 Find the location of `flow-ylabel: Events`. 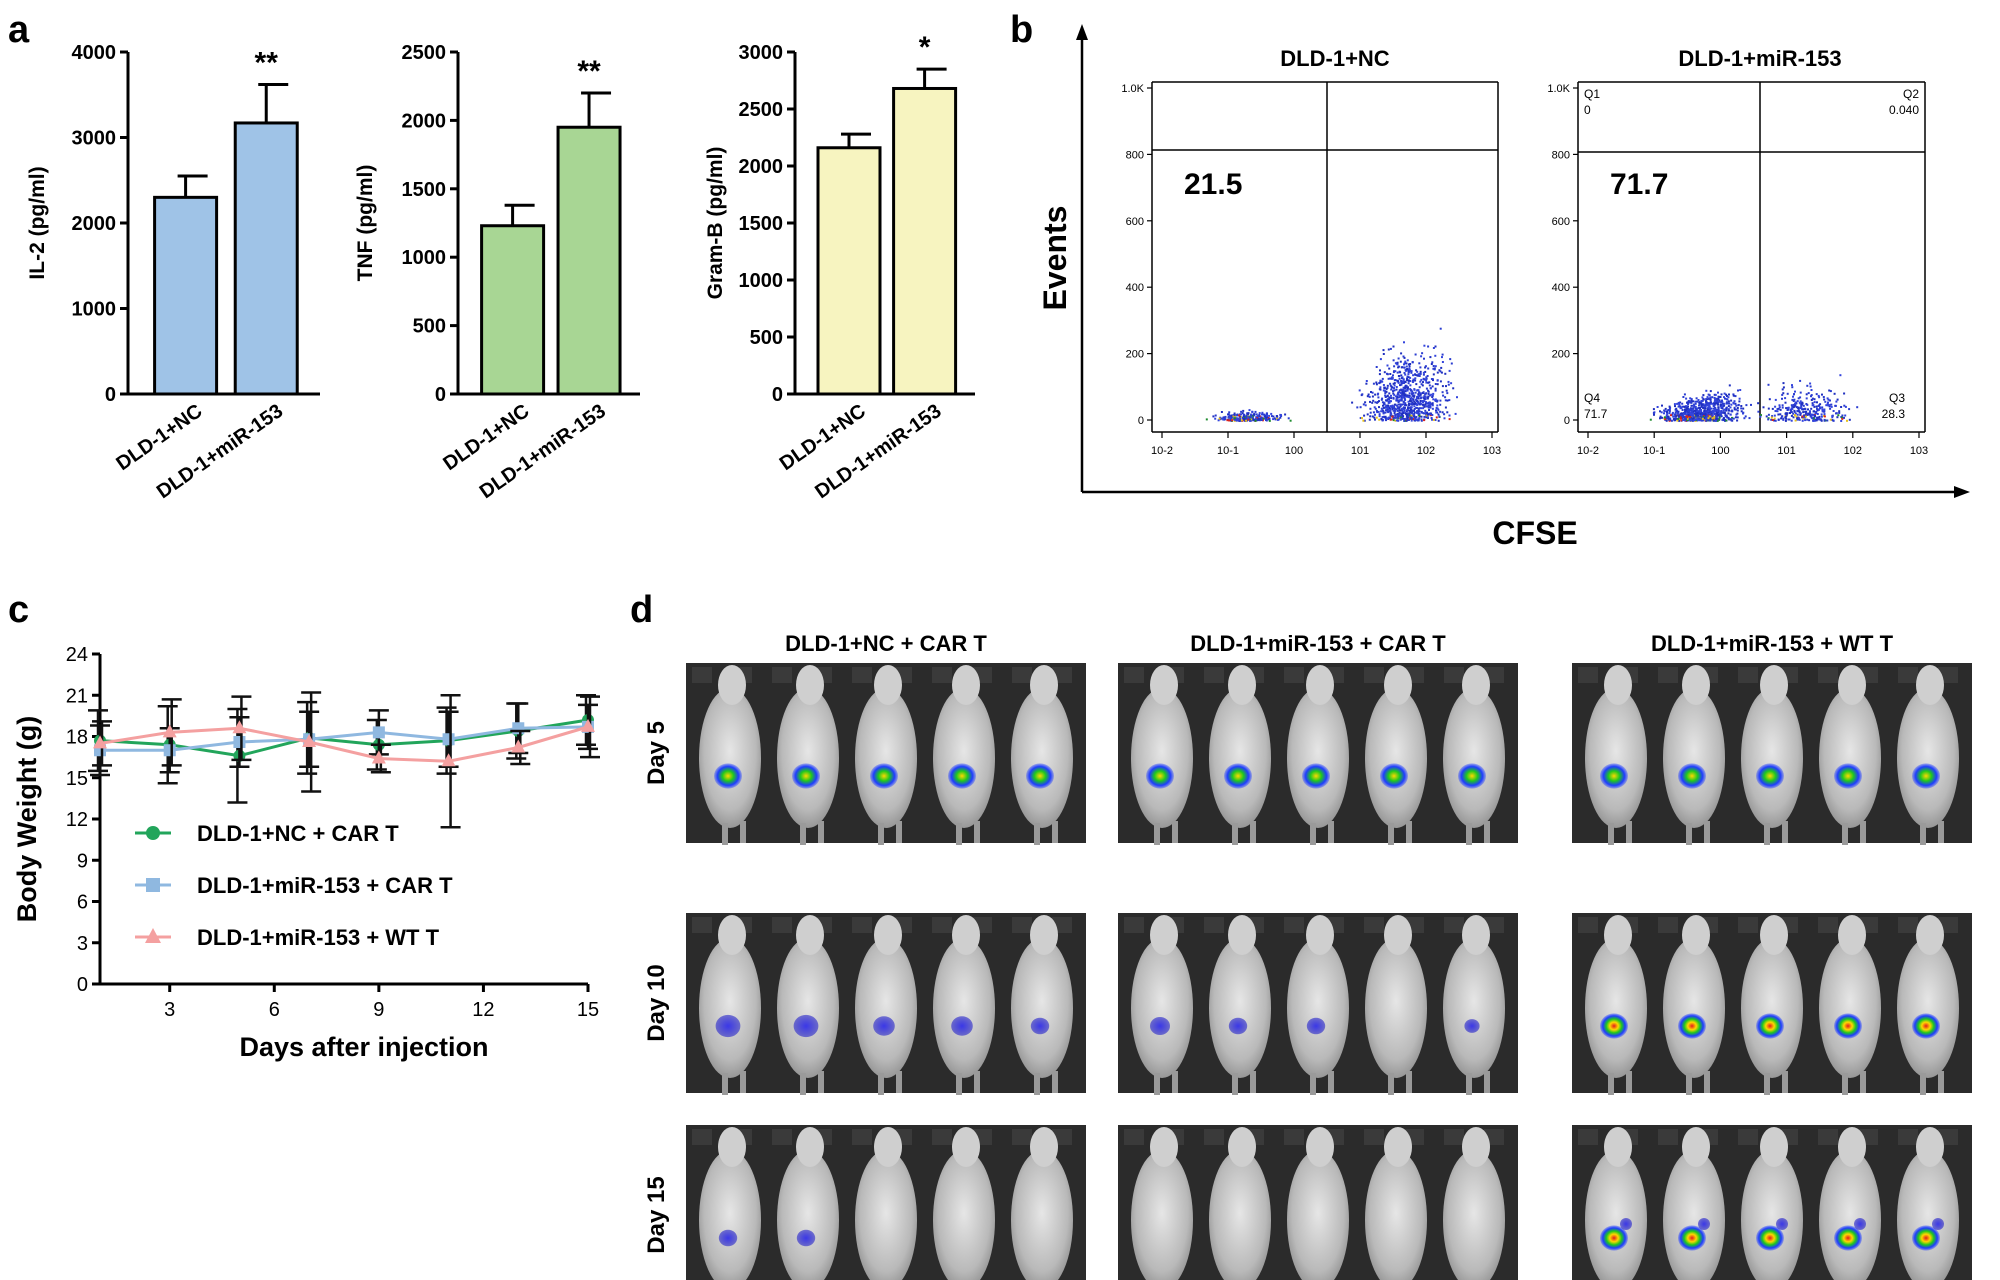

flow-ylabel: Events is located at coordinates (1055, 258).